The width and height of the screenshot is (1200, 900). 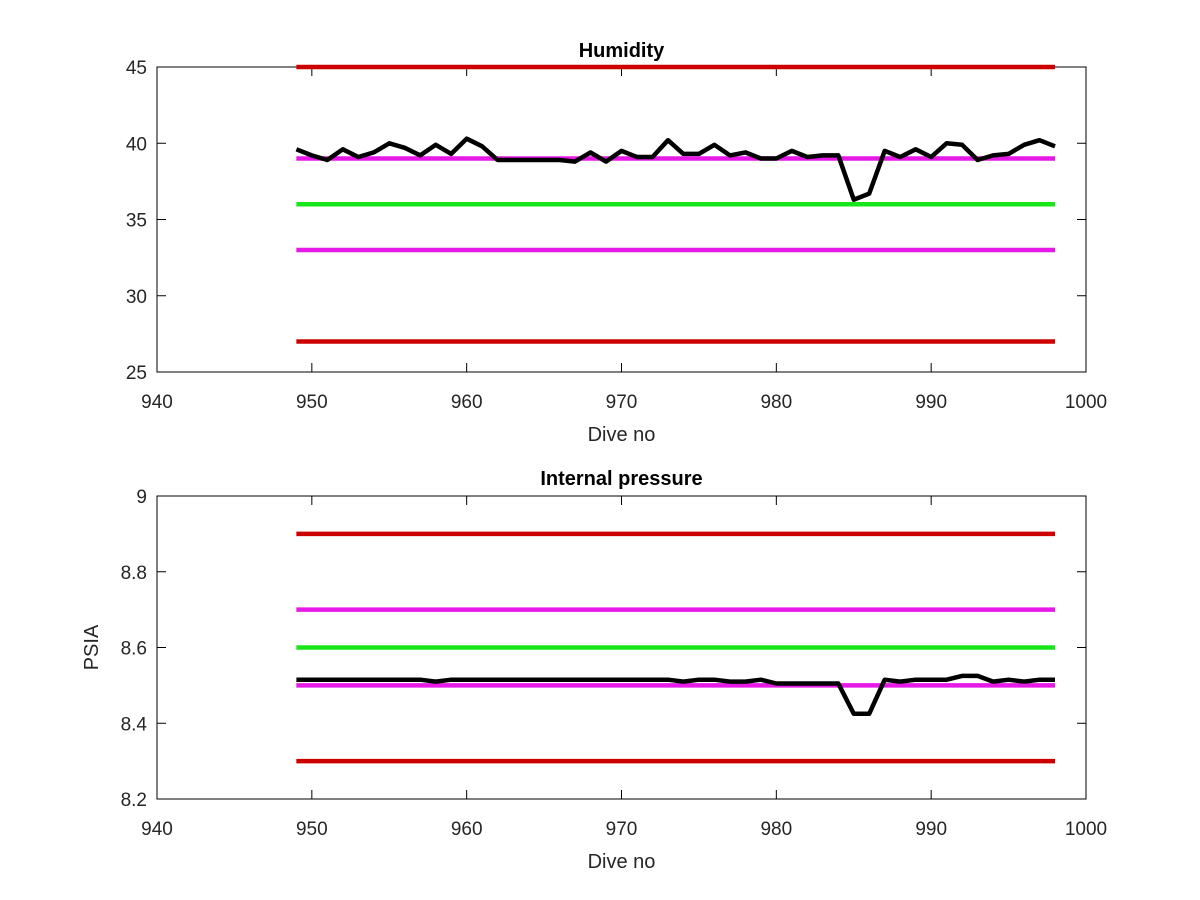 I want to click on y-tick-label: 40, so click(x=136, y=144).